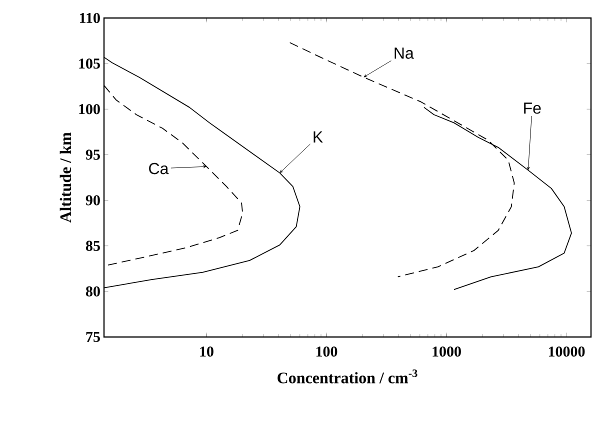 The image size is (598, 421). What do you see at coordinates (159, 168) in the screenshot?
I see `annotation: Ca` at bounding box center [159, 168].